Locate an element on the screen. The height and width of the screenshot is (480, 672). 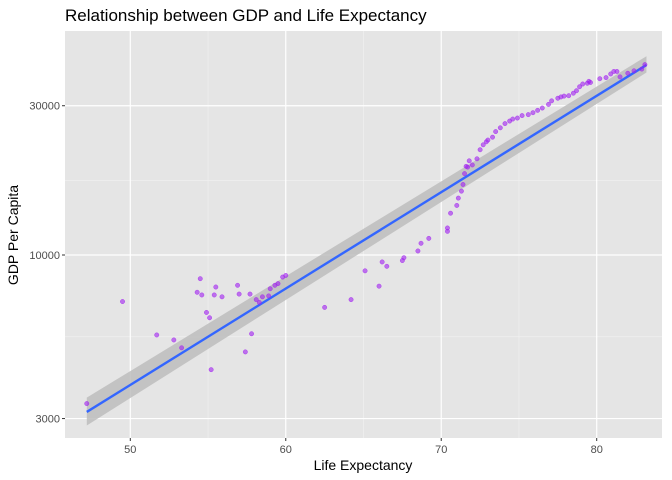
y-tick-label: 10000 is located at coordinates (44, 256).